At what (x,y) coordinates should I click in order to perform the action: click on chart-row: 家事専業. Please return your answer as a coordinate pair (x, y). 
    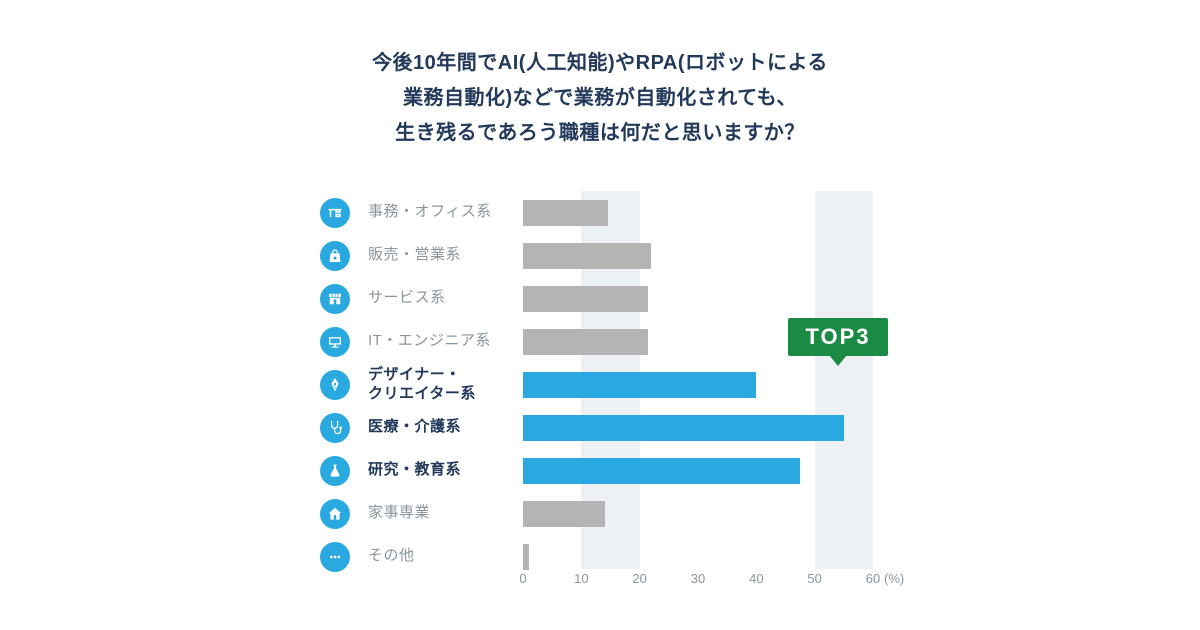
    Looking at the image, I should click on (596, 513).